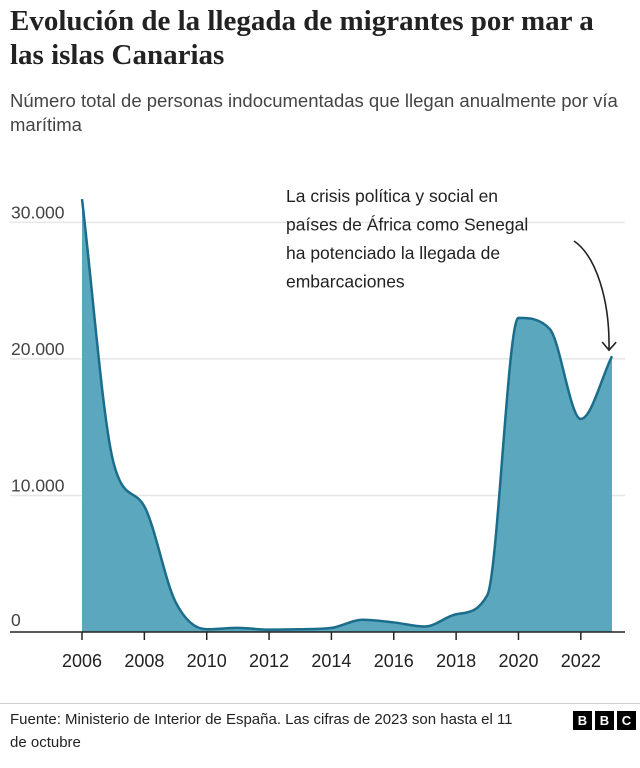  What do you see at coordinates (176, 602) in the screenshot?
I see `data-point-2009` at bounding box center [176, 602].